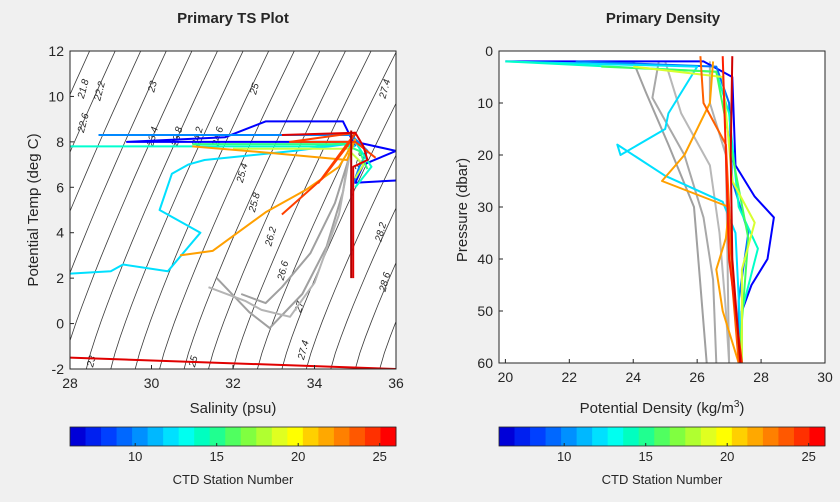 This screenshot has width=840, height=502. Describe the element at coordinates (300, 307) in the screenshot. I see `isopycnal-label: 27` at that location.